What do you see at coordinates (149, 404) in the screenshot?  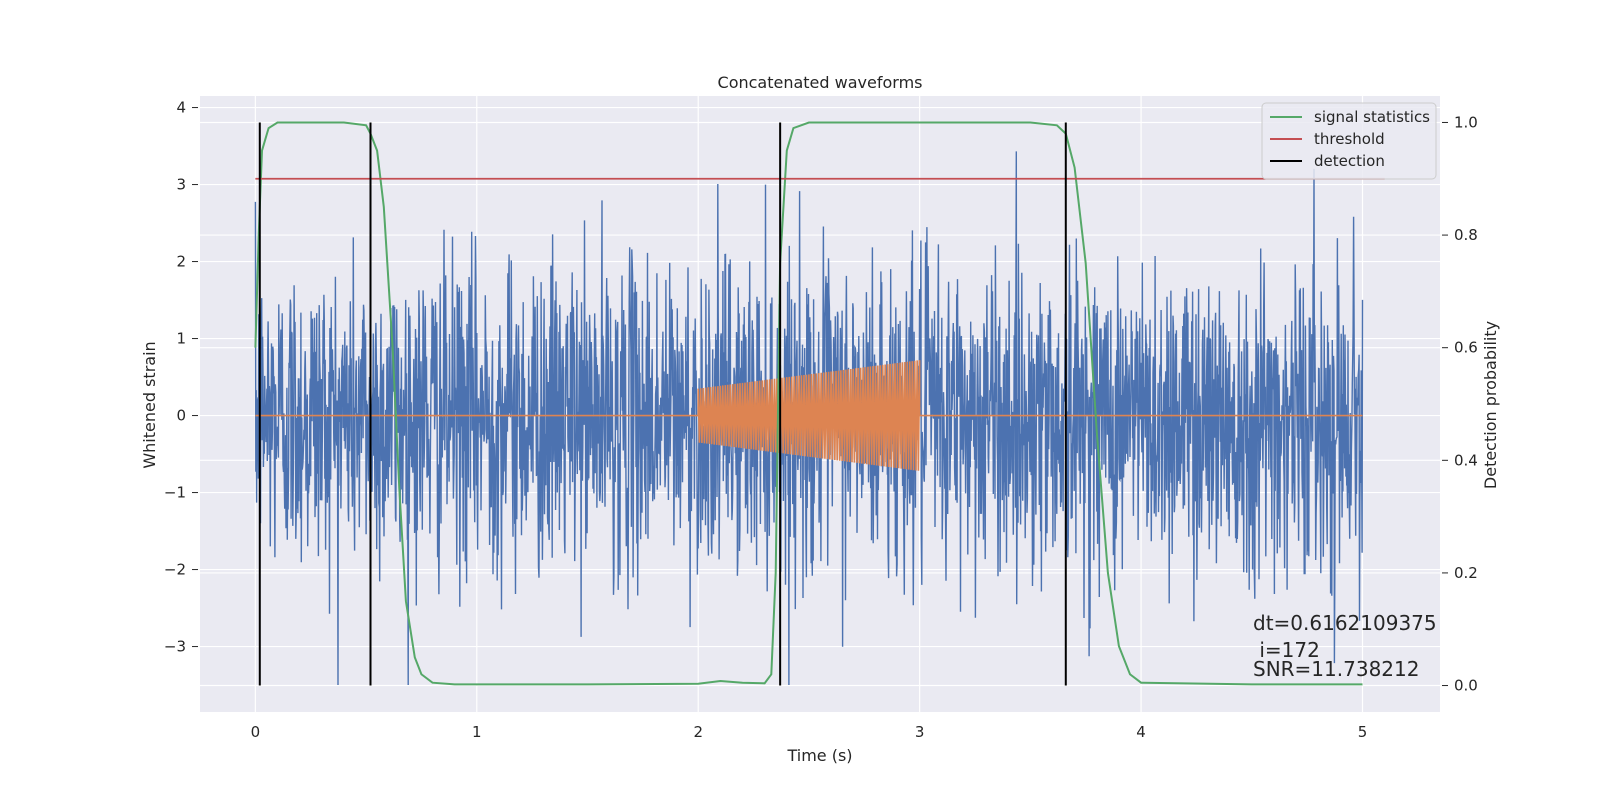 I see `y-axis-label: Whitened strain` at bounding box center [149, 404].